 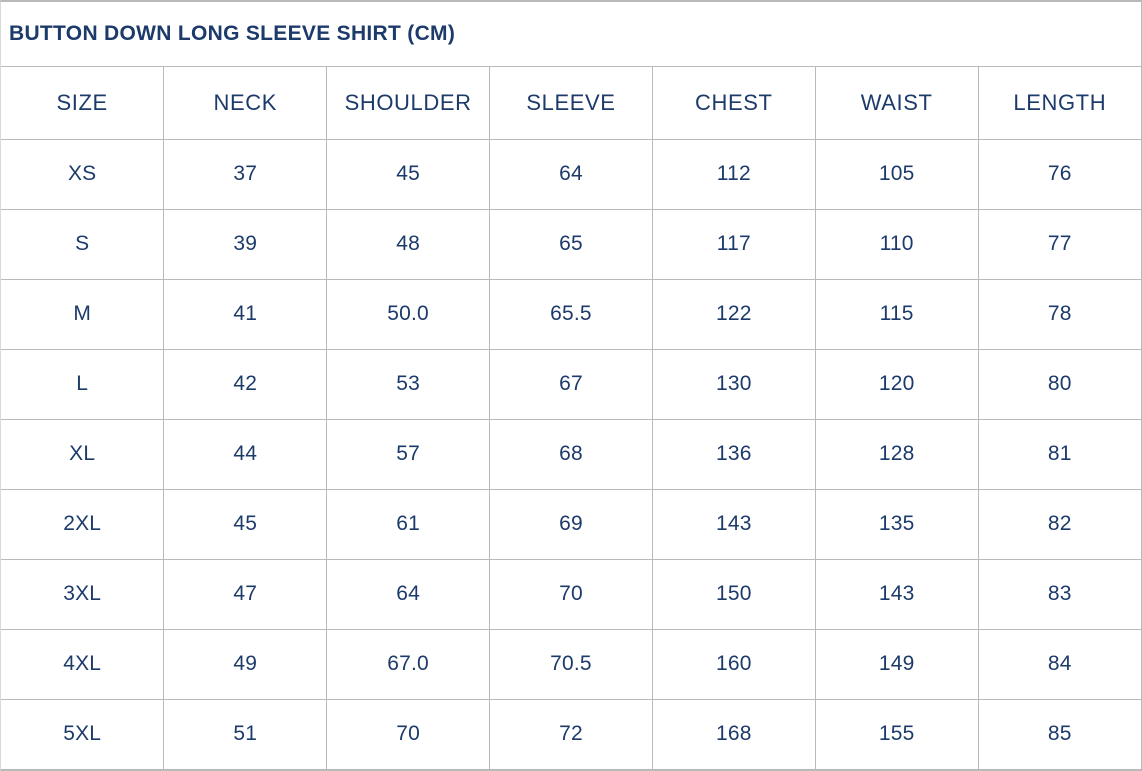 I want to click on measurement-cell: 160, so click(x=733, y=664).